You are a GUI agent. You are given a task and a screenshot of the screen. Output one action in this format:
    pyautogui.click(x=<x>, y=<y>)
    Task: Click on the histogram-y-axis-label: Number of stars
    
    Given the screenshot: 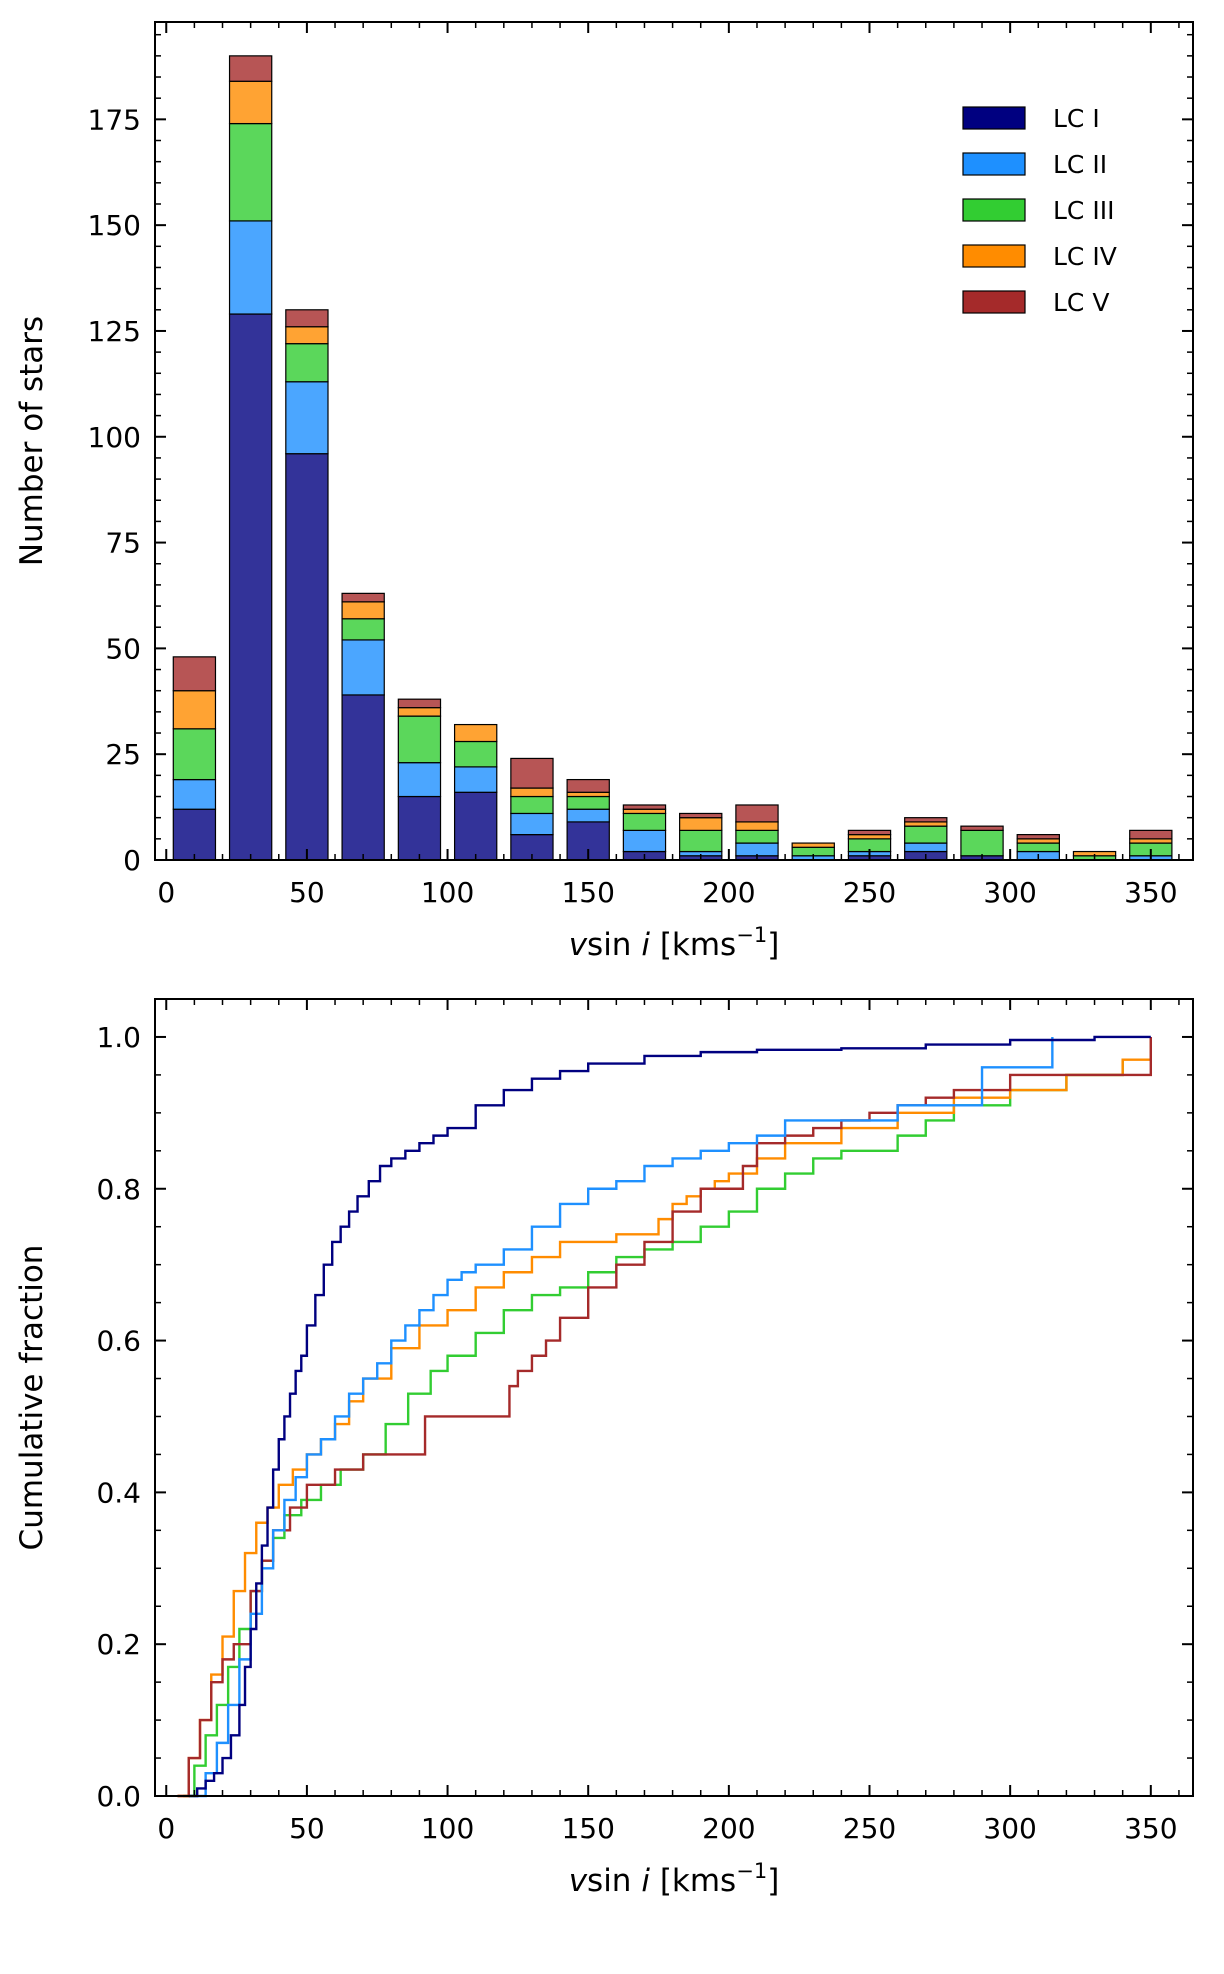 What is the action you would take?
    pyautogui.click(x=32, y=441)
    